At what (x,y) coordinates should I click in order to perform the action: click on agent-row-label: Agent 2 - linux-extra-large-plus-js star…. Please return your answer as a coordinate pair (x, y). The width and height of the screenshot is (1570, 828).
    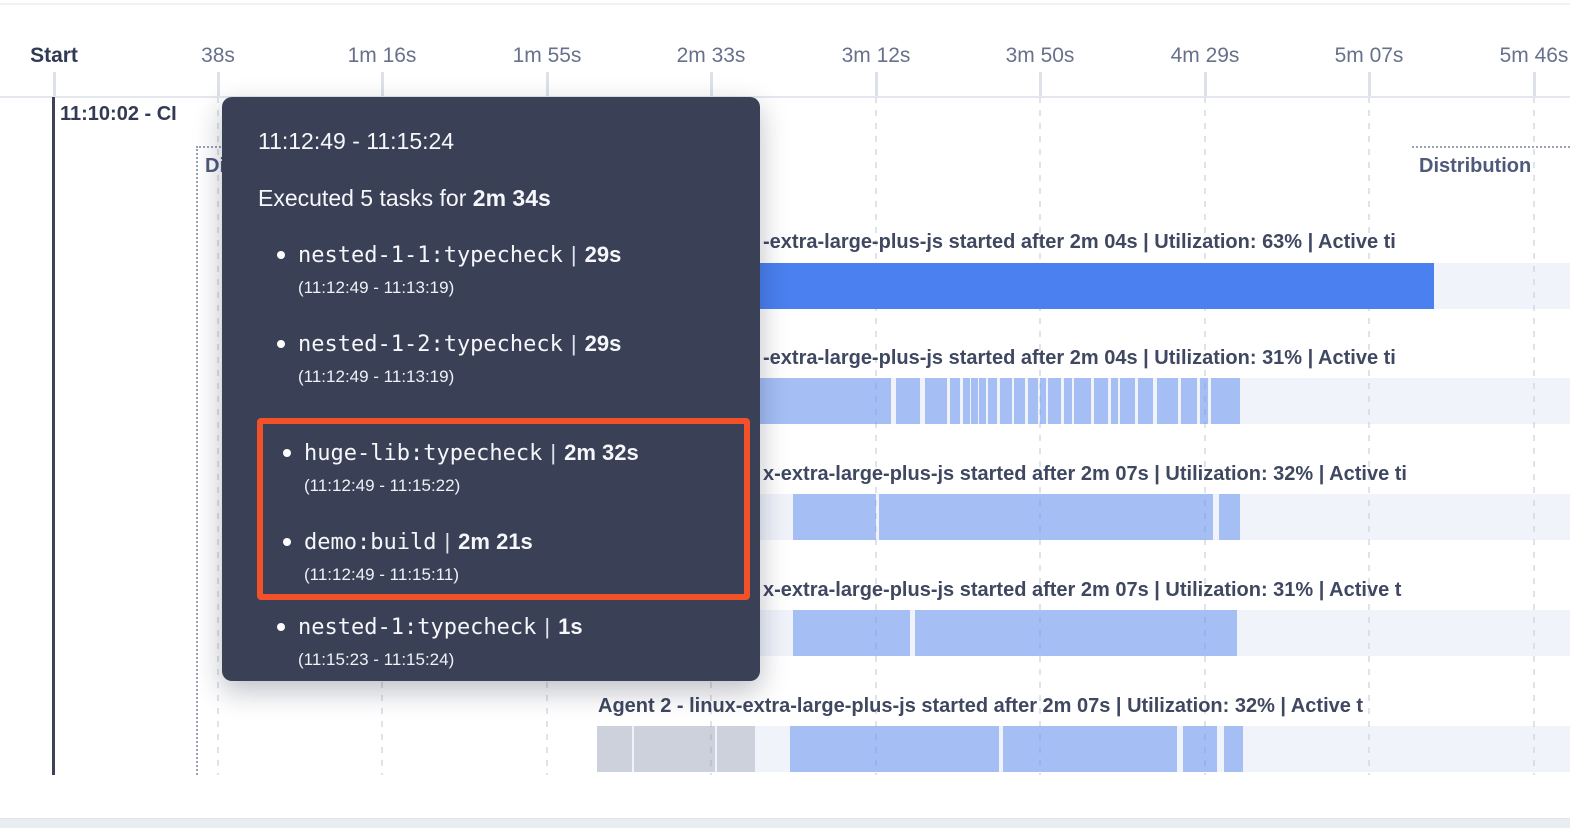
    Looking at the image, I should click on (981, 706).